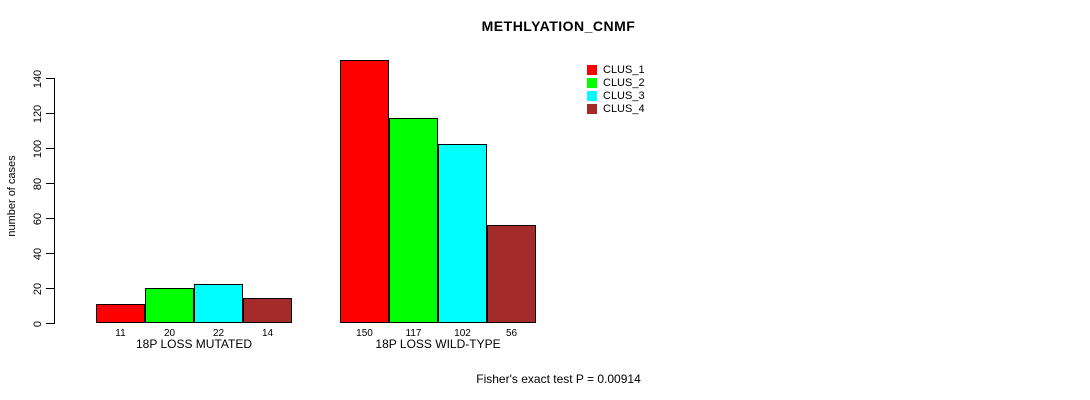 The image size is (1090, 400). What do you see at coordinates (38, 78) in the screenshot?
I see `y-tick-label: 140` at bounding box center [38, 78].